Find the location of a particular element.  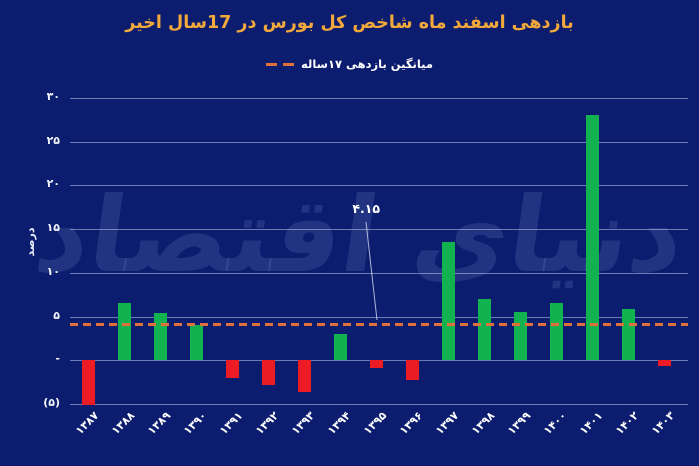

x-tick-label: ۱۳۹۳ is located at coordinates (303, 423).